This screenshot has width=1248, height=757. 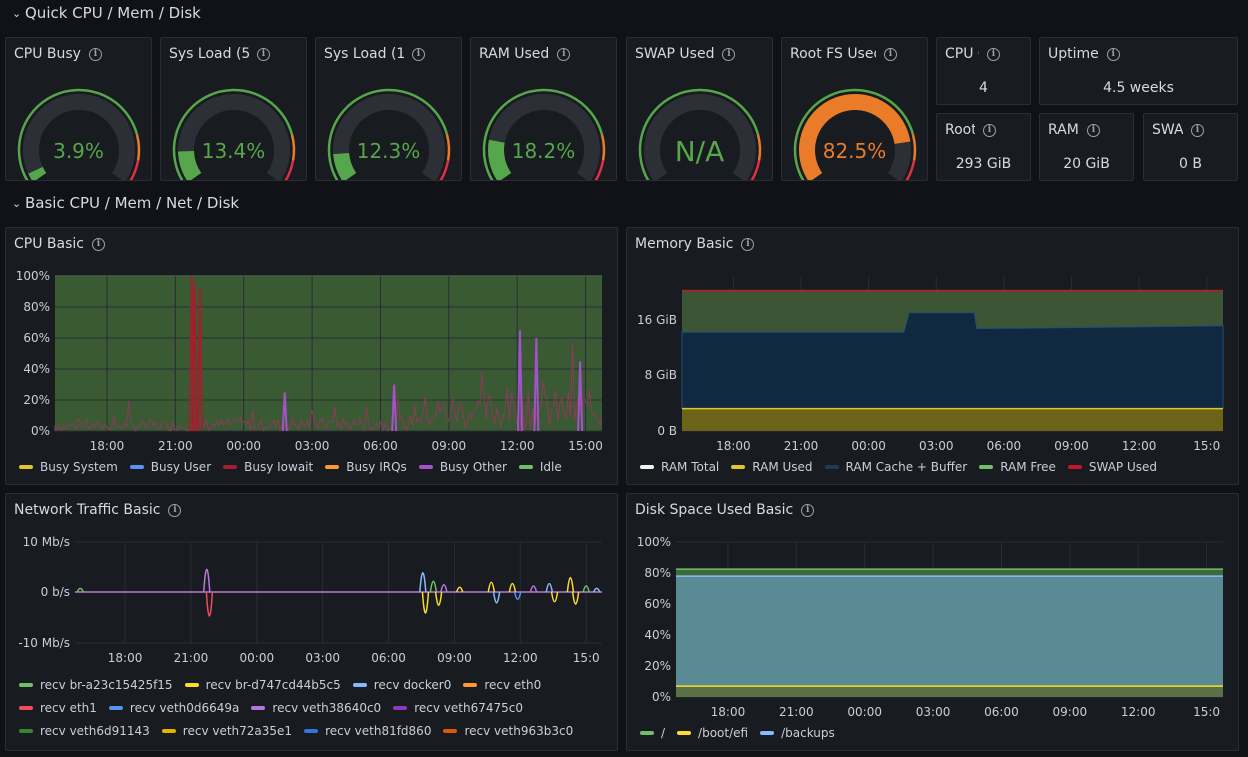 What do you see at coordinates (219, 54) in the screenshot?
I see `panel-title: Sys Load (5m avg)i` at bounding box center [219, 54].